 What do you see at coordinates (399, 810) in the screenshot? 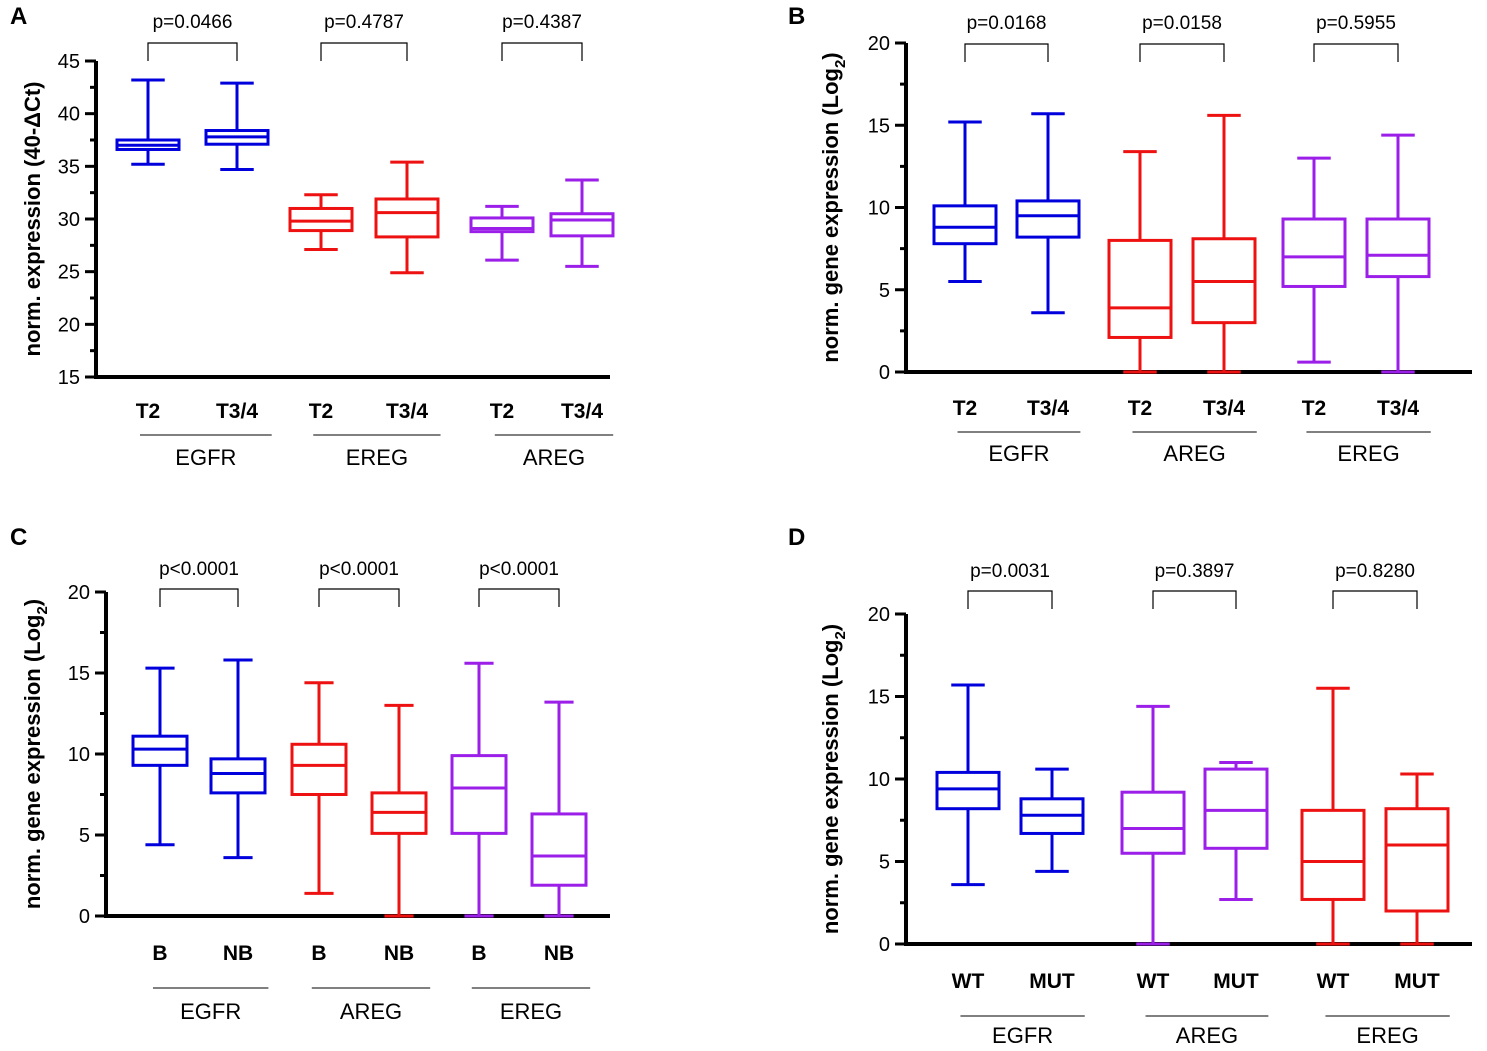
I see `box-areg-nb` at bounding box center [399, 810].